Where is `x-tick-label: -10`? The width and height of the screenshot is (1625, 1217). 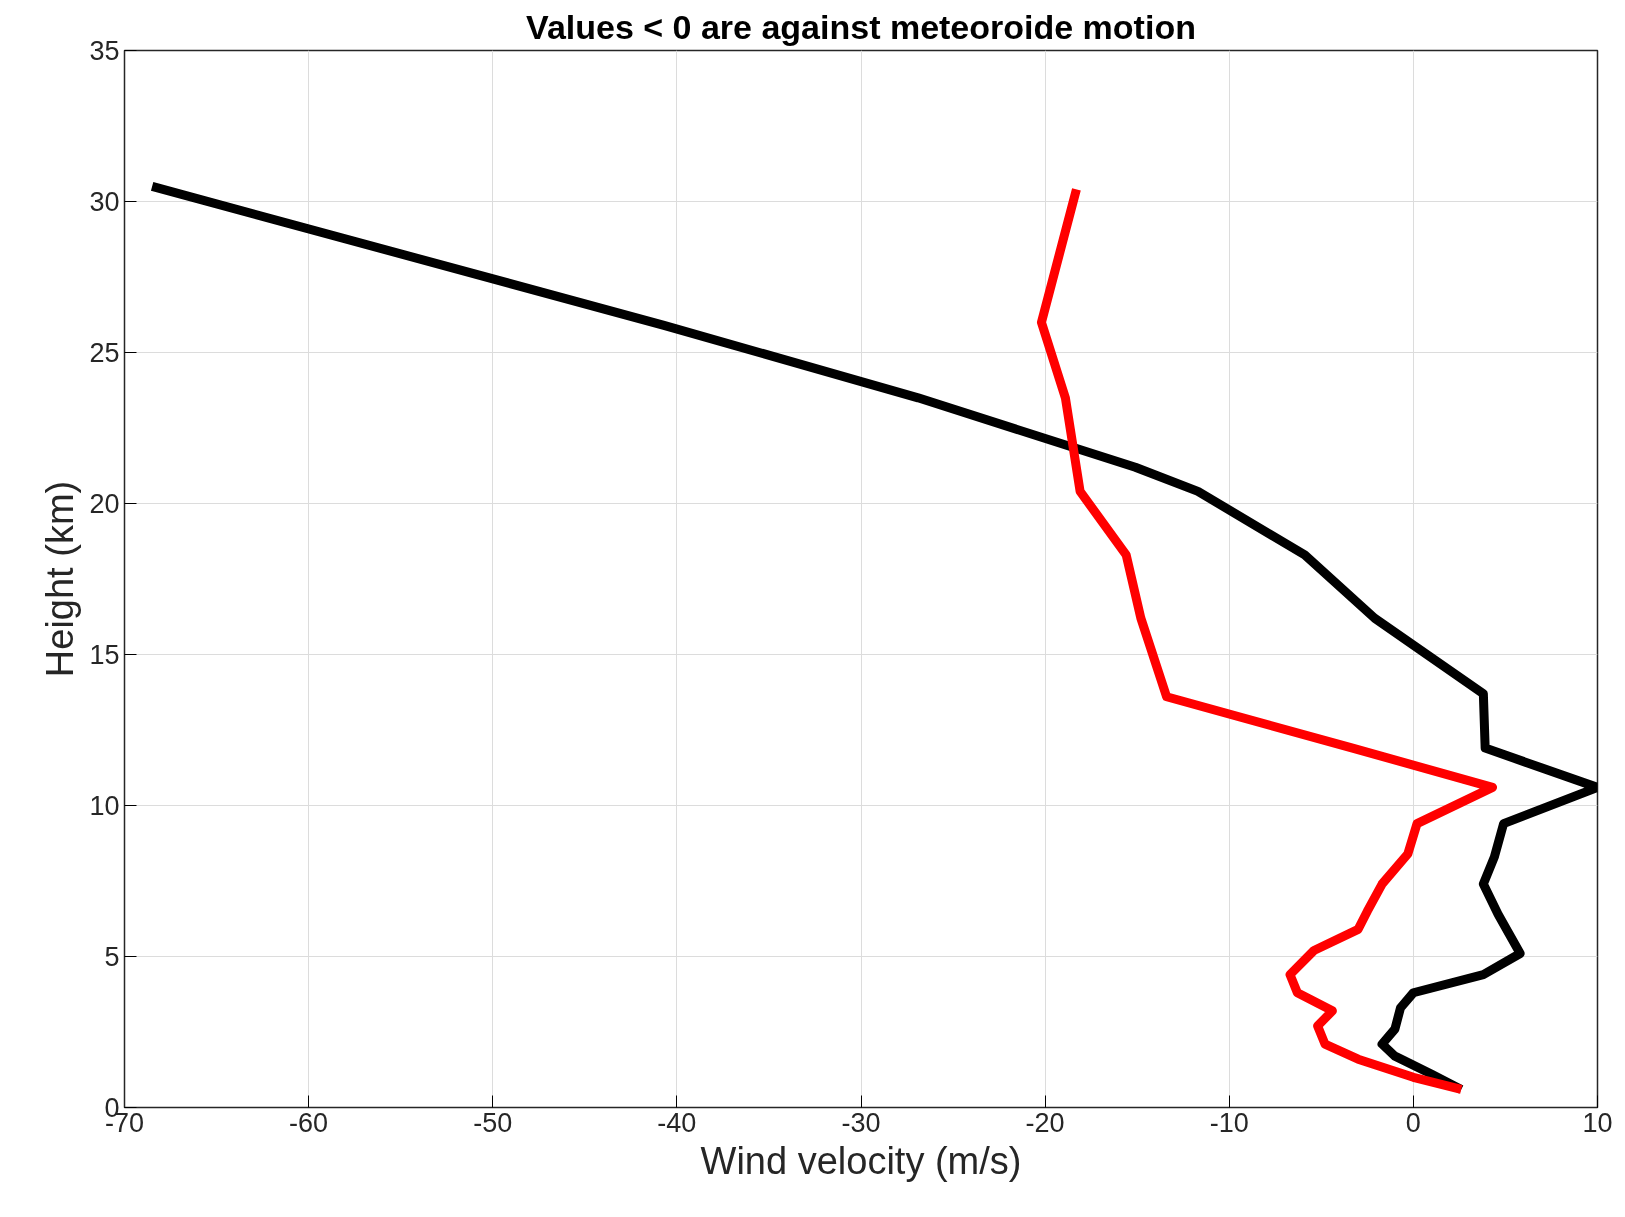 x-tick-label: -10 is located at coordinates (1229, 1122).